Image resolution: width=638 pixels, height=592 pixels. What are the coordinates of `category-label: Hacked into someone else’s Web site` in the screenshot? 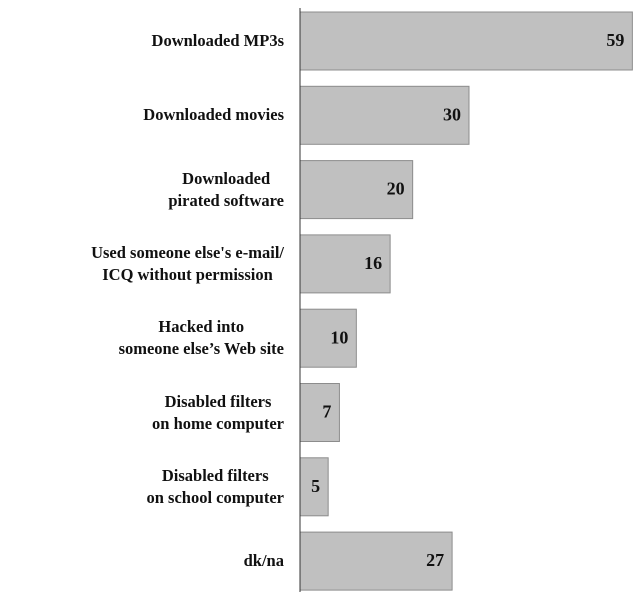 It's located at (201, 338).